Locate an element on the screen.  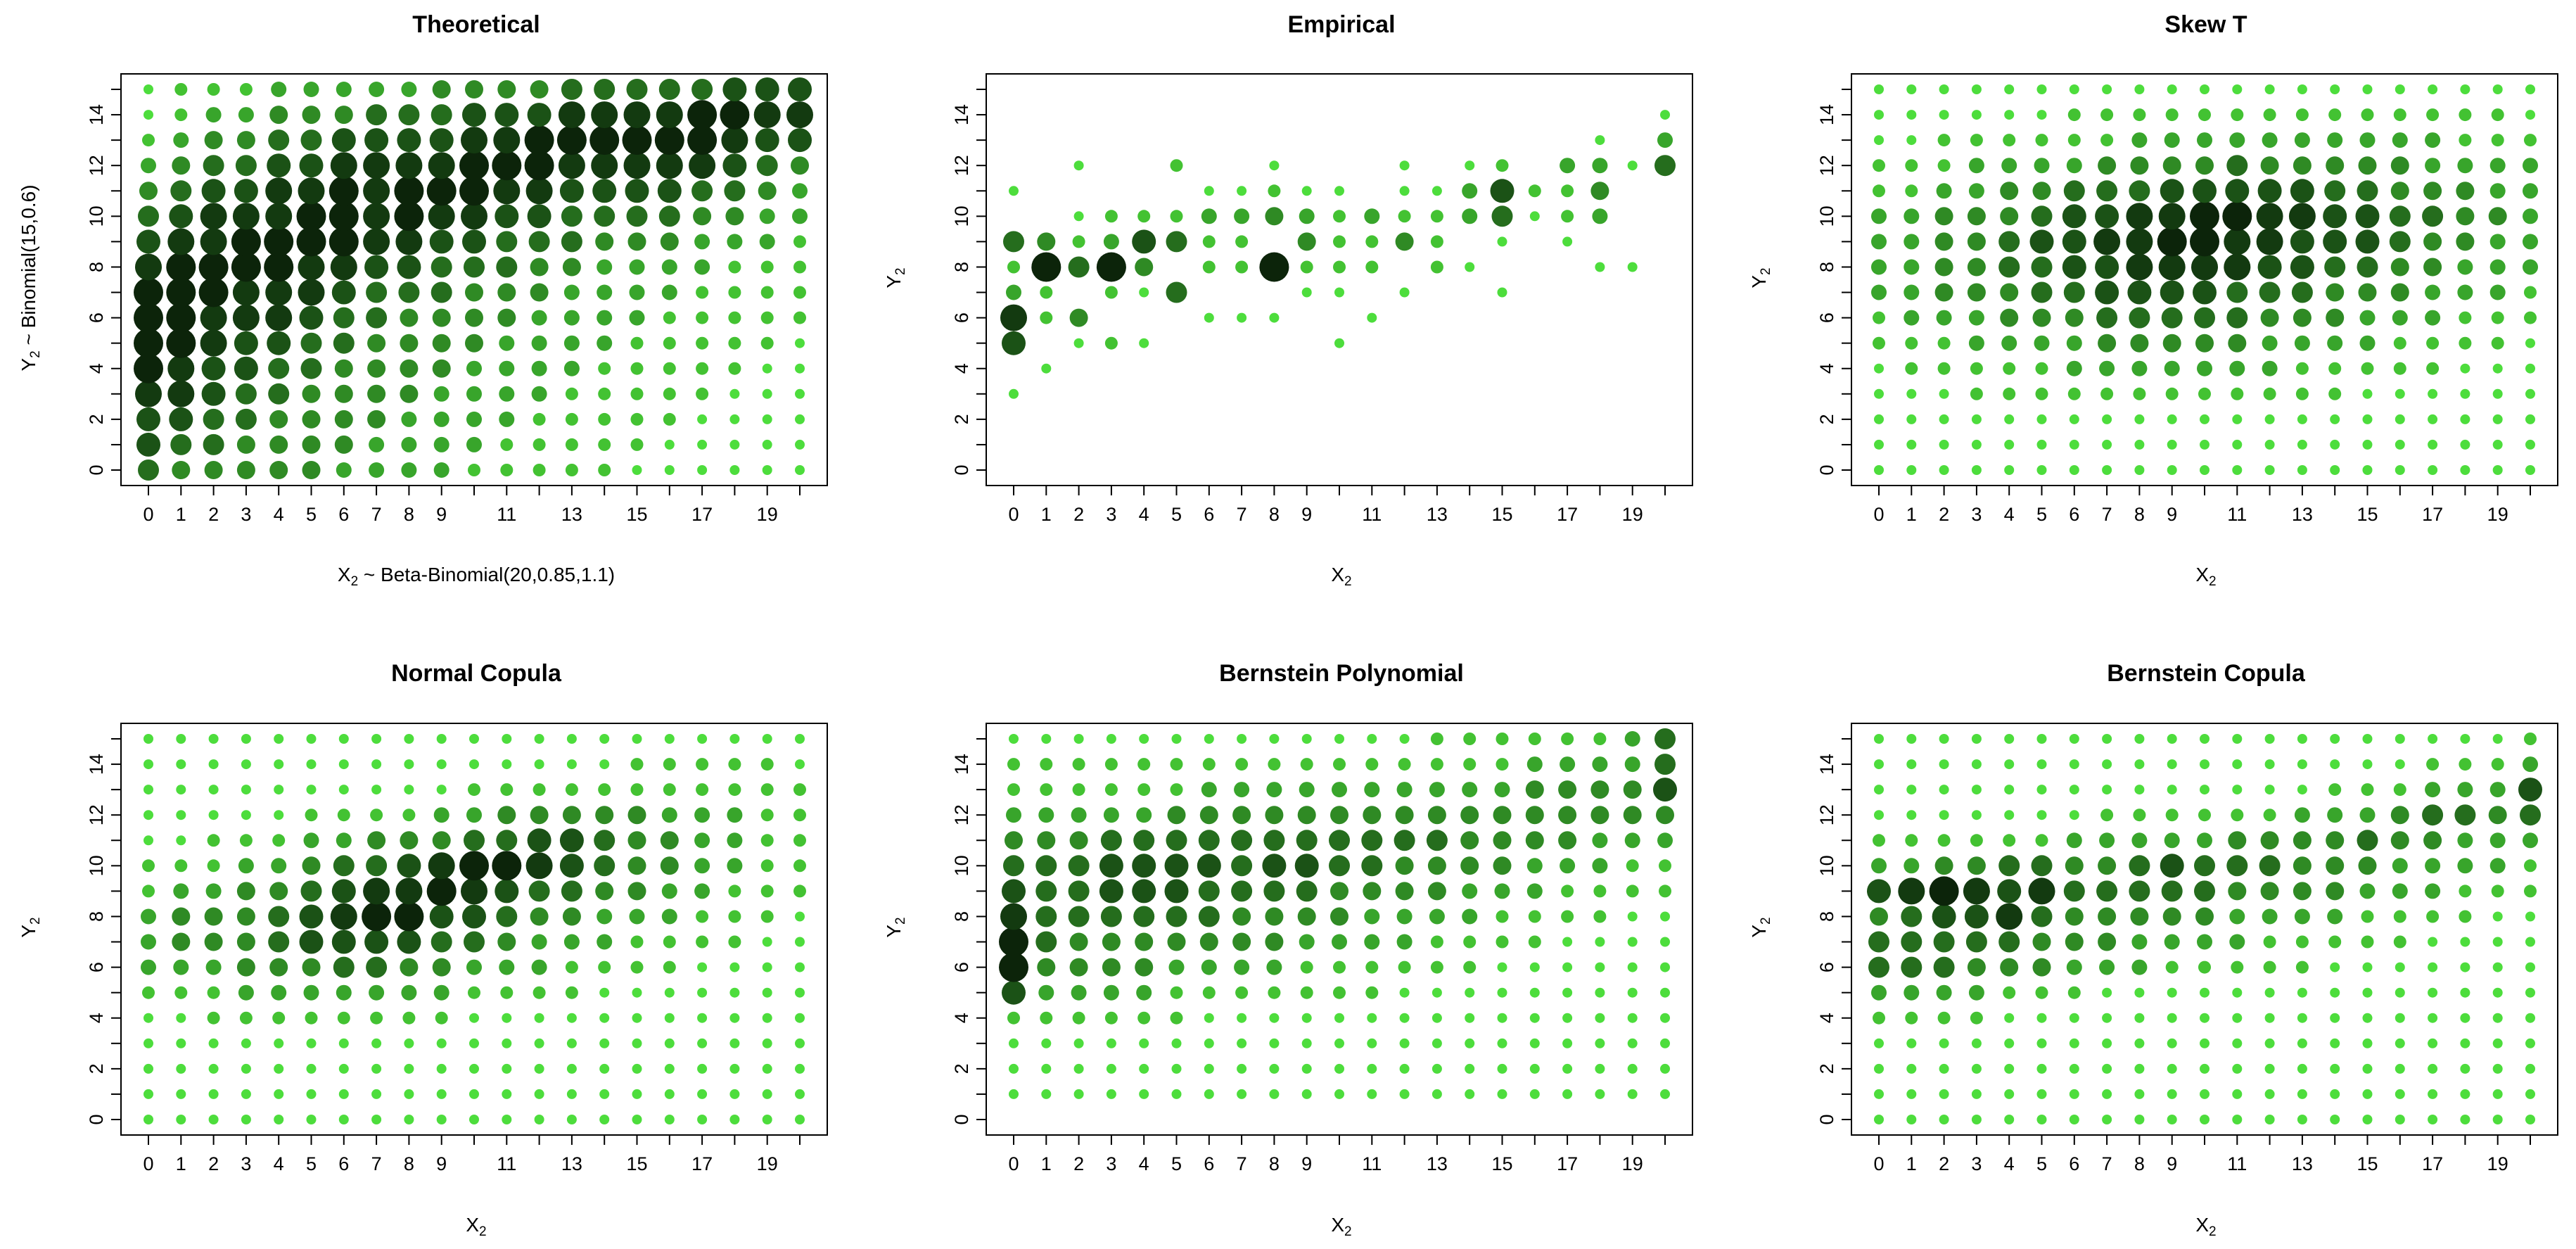
x-tick-label: 19 is located at coordinates (2497, 1163).